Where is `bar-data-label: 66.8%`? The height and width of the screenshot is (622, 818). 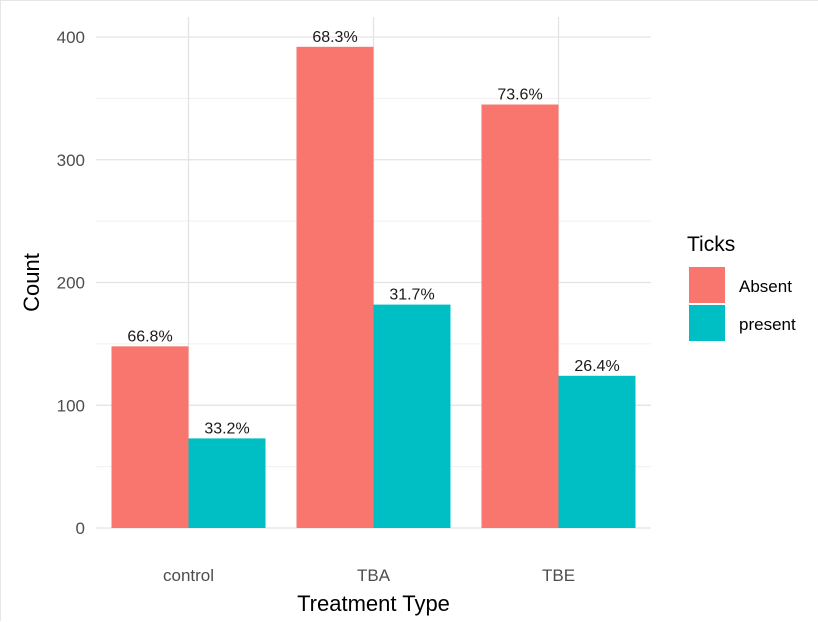
bar-data-label: 66.8% is located at coordinates (149, 336).